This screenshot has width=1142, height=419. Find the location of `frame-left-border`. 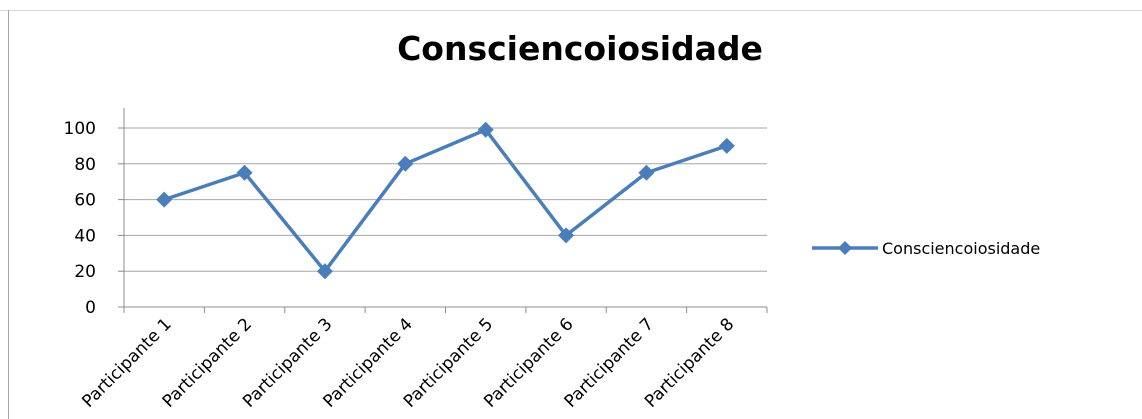

frame-left-border is located at coordinates (8, 214).